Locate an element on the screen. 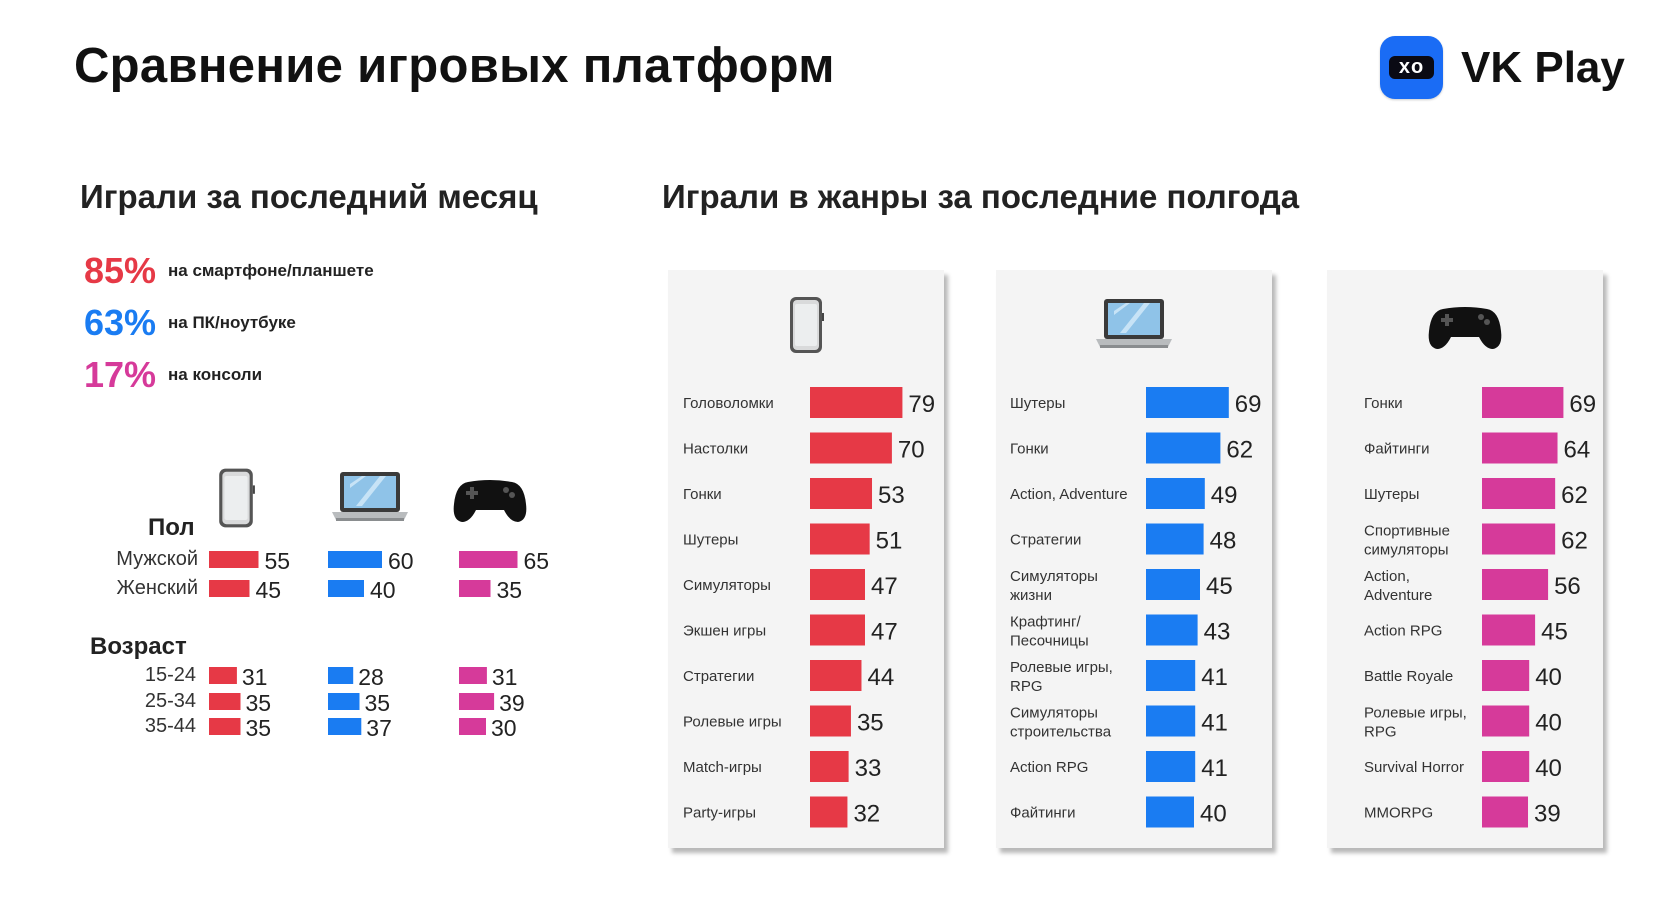 Image resolution: width=1680 pixels, height=909 pixels. category-label: Женский is located at coordinates (157, 588).